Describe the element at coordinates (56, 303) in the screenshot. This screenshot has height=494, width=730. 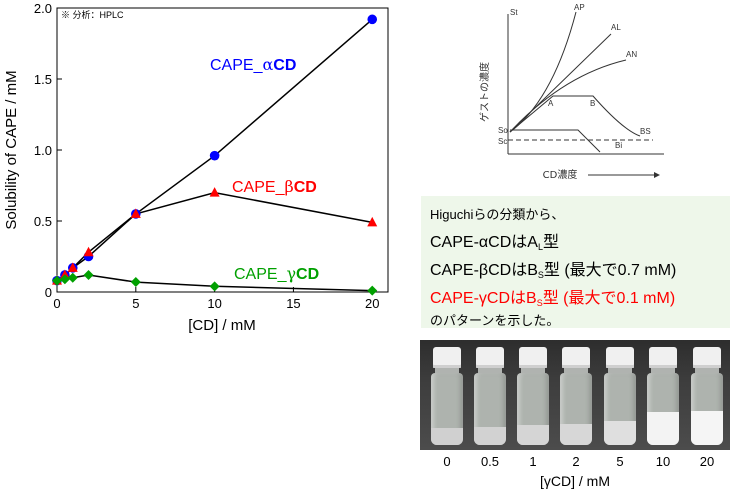
I see `x-tick-label: 0` at that location.